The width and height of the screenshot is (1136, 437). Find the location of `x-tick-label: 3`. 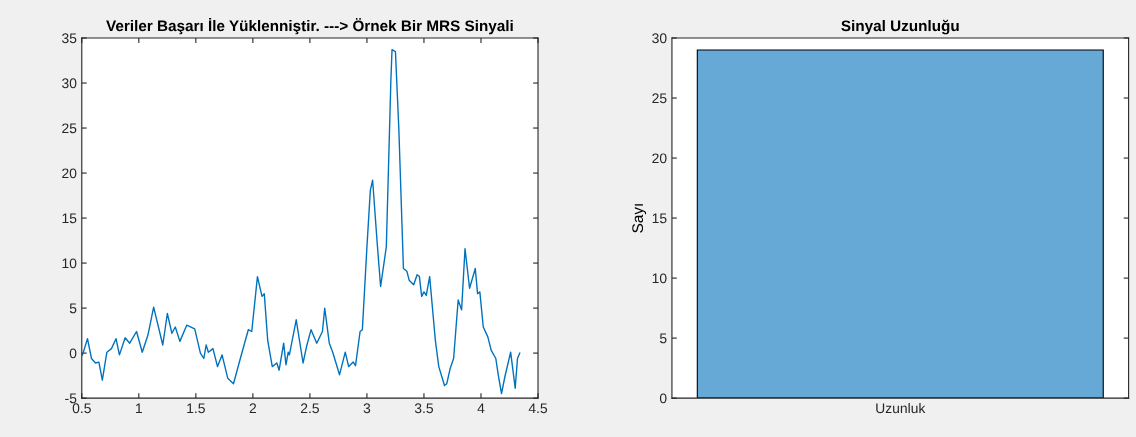

x-tick-label: 3 is located at coordinates (367, 408).